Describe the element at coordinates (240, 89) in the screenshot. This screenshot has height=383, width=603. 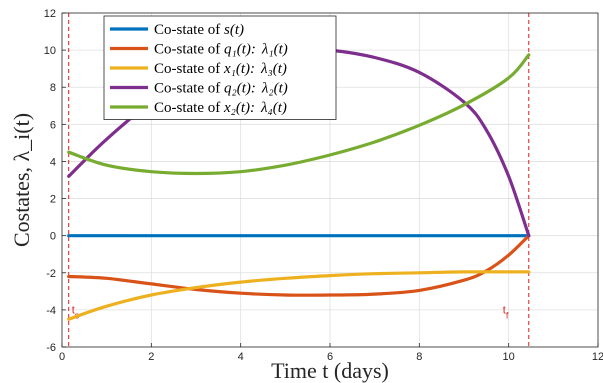
I see `legend-entry-variable: q₂(t):` at that location.